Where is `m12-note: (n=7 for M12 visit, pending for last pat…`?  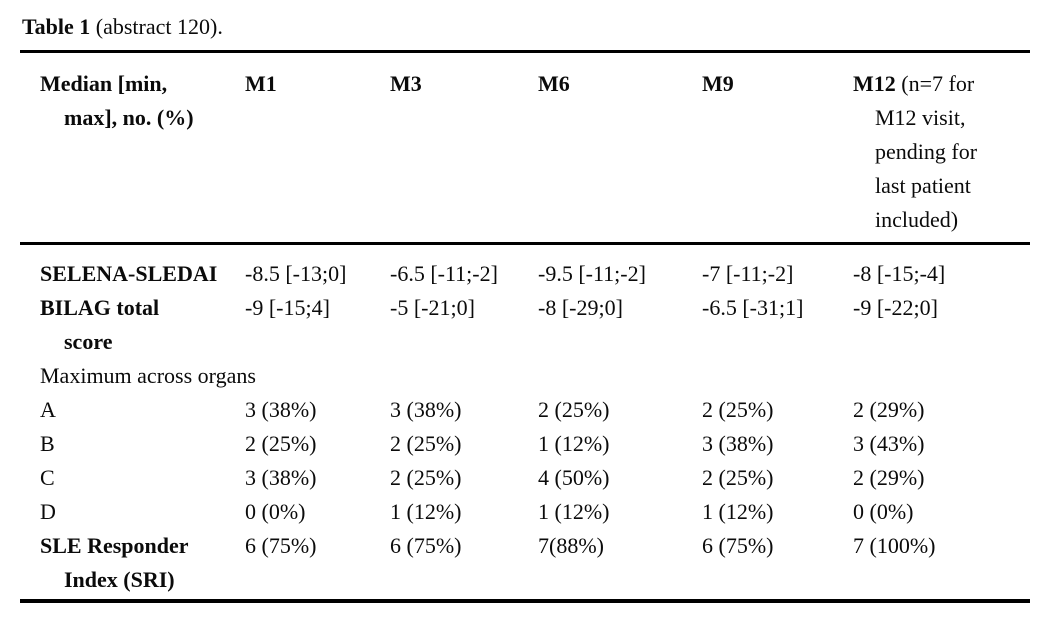
m12-note: (n=7 for M12 visit, pending for last pat… is located at coordinates (926, 151).